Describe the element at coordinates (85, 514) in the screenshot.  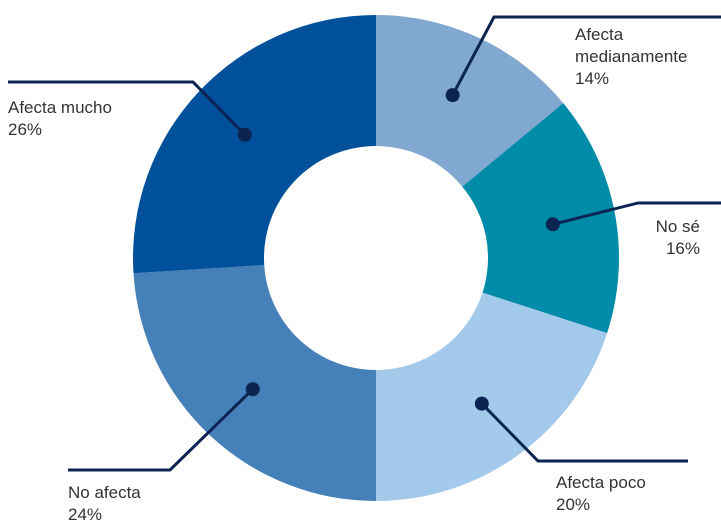
I see `value-label: 24%` at that location.